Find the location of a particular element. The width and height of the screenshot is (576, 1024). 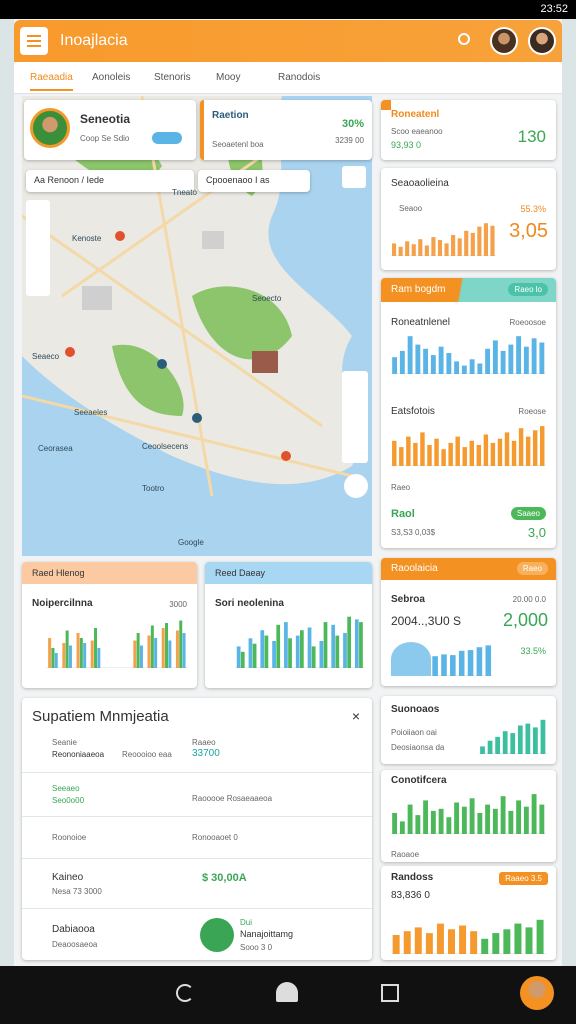

row-right-title: Raaeo is located at coordinates (204, 742).